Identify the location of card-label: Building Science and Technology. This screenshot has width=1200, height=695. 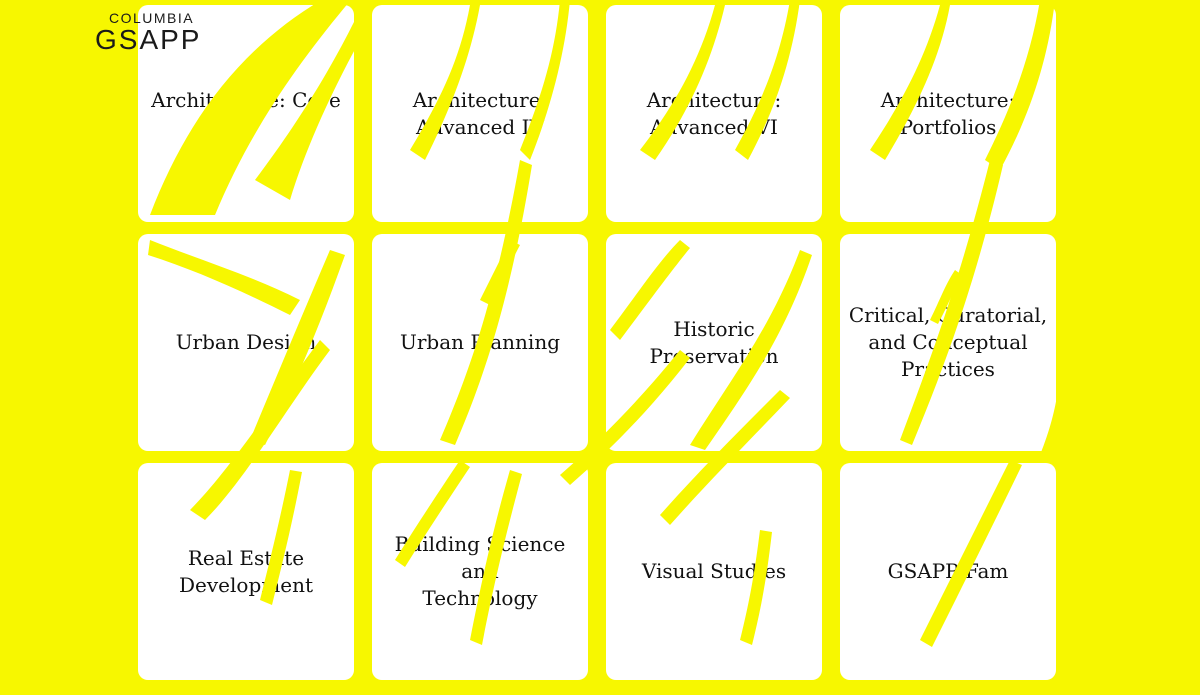
(480, 571).